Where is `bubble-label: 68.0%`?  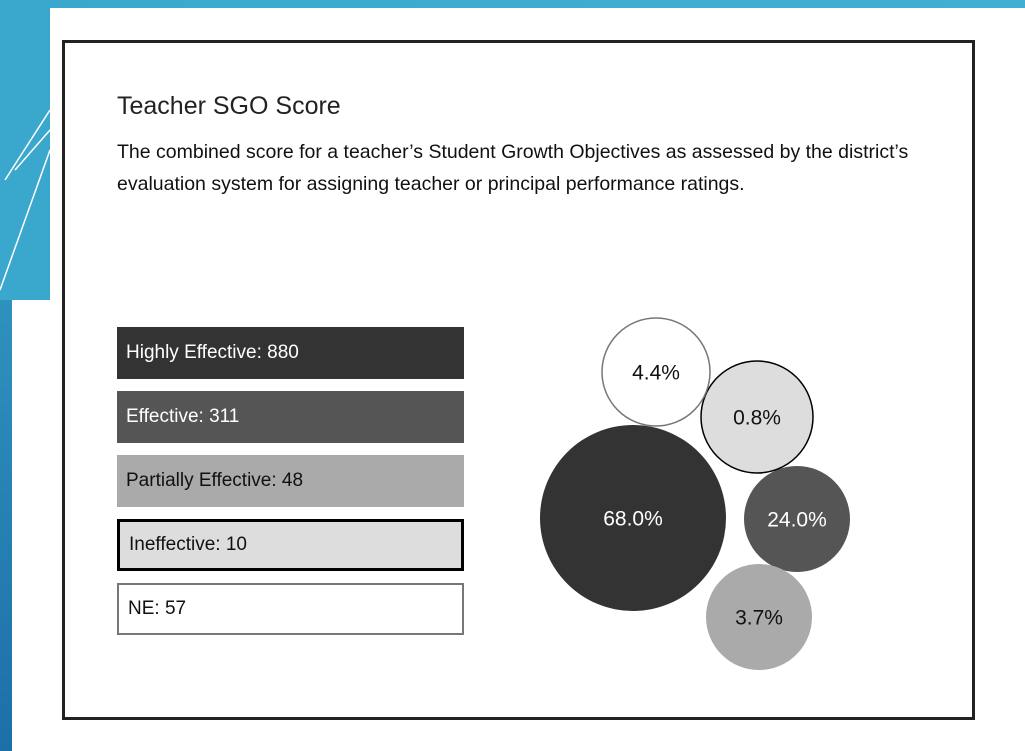
bubble-label: 68.0% is located at coordinates (633, 519).